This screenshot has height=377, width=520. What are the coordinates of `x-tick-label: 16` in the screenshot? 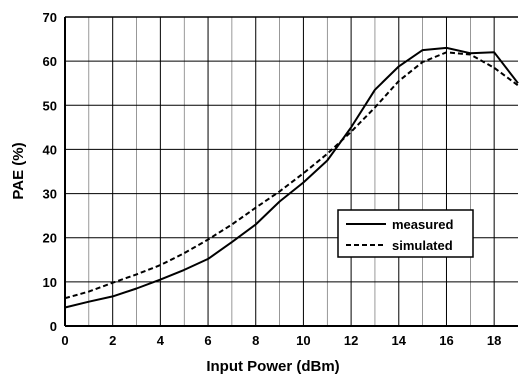 It's located at (446, 340).